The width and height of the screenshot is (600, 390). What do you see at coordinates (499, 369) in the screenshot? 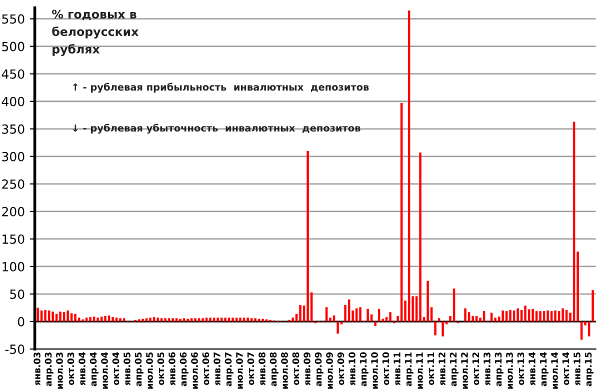
I see `x-tick-label: апр.13` at bounding box center [499, 369].